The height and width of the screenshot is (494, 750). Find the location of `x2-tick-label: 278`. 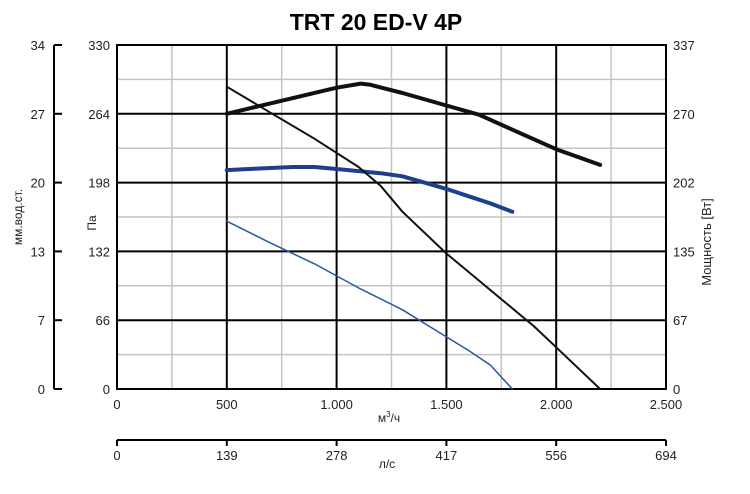

x2-tick-label: 278 is located at coordinates (337, 455).